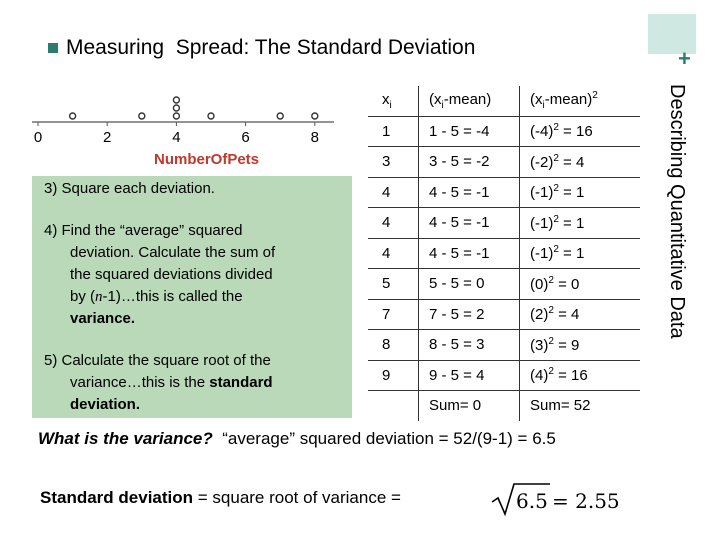 This screenshot has width=720, height=540. What do you see at coordinates (579, 375) in the screenshot?
I see `cell-squared: (4)2 = 16` at bounding box center [579, 375].